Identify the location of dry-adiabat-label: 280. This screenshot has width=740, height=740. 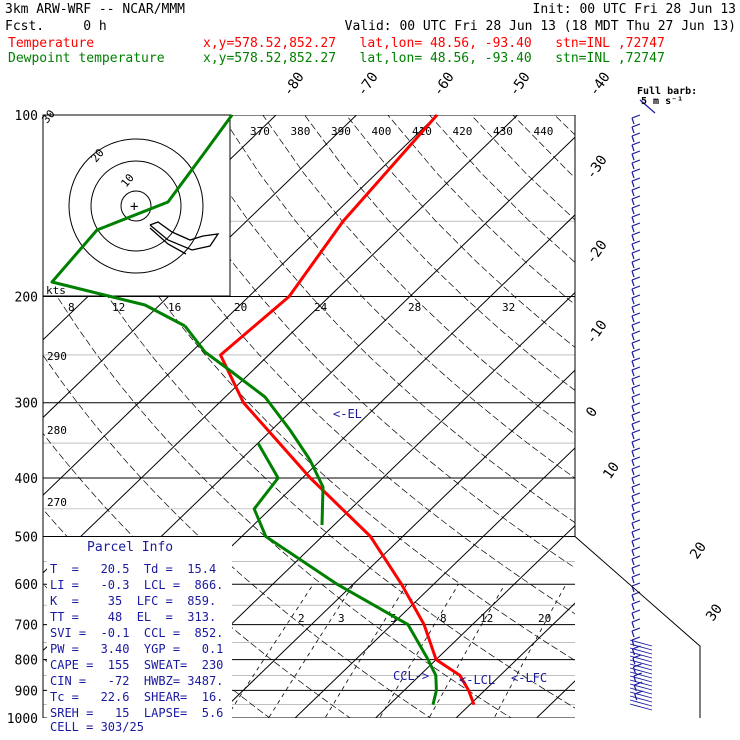
(57, 430).